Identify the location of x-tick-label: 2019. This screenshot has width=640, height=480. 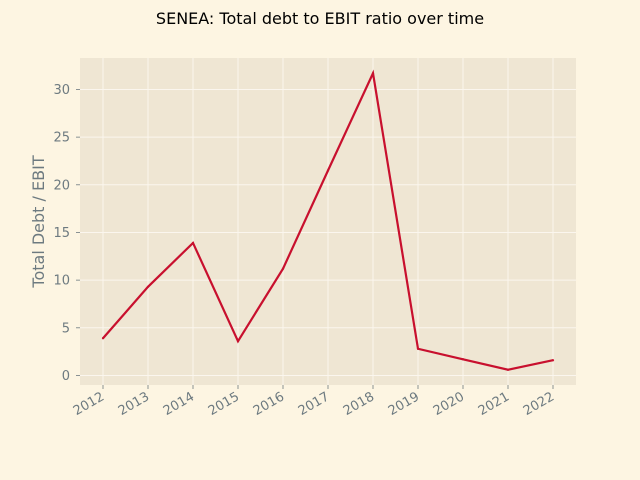
(404, 404).